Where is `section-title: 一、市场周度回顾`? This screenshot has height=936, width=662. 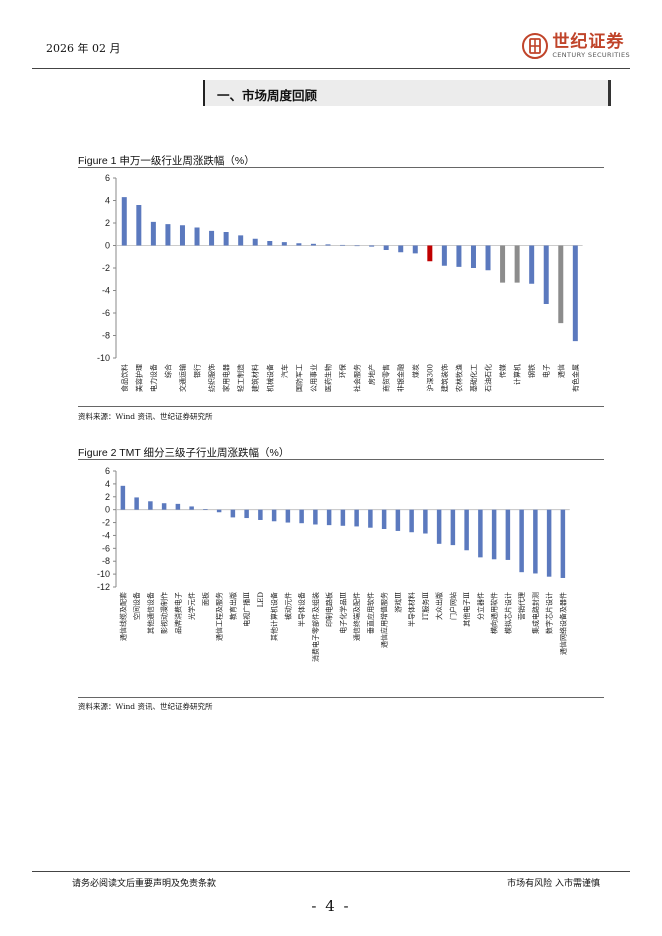 section-title: 一、市场周度回顾 is located at coordinates (267, 95).